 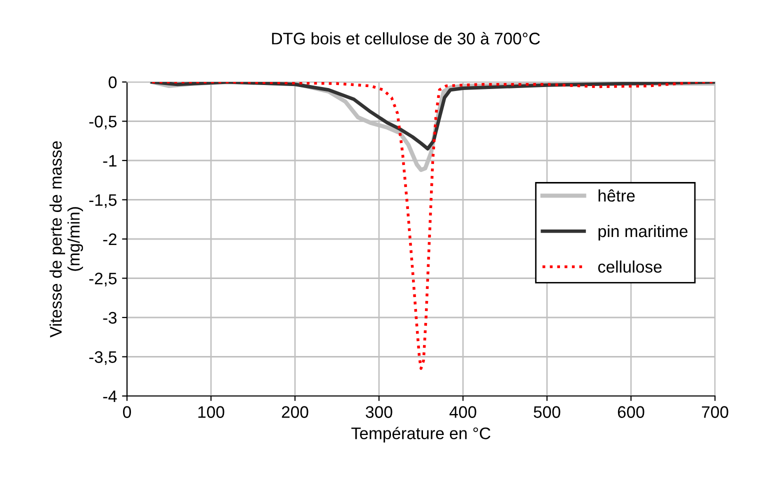 I want to click on y-tick-label: -2,5, so click(x=103, y=279).